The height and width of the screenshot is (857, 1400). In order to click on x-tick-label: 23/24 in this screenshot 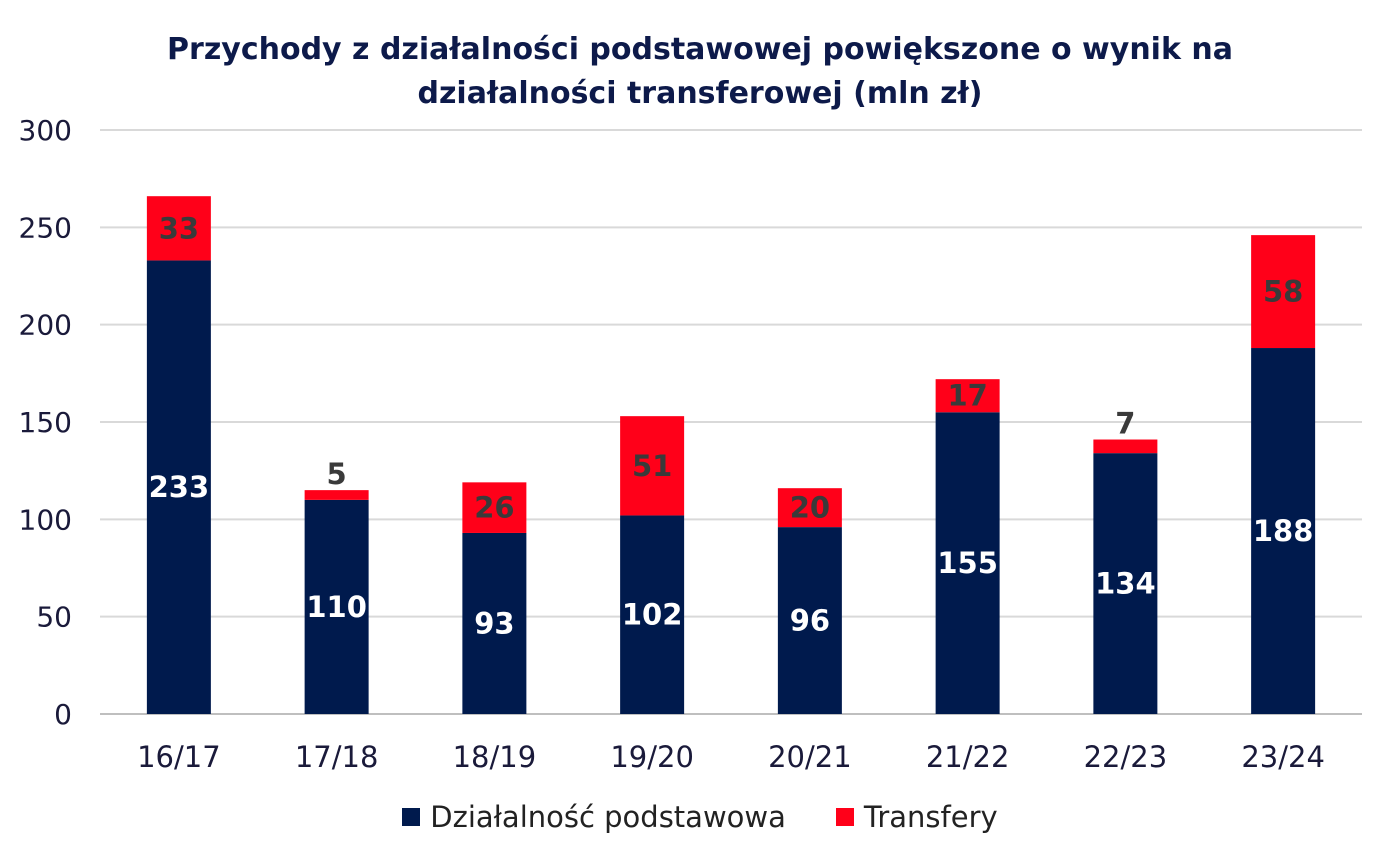, I will do `click(1283, 757)`.